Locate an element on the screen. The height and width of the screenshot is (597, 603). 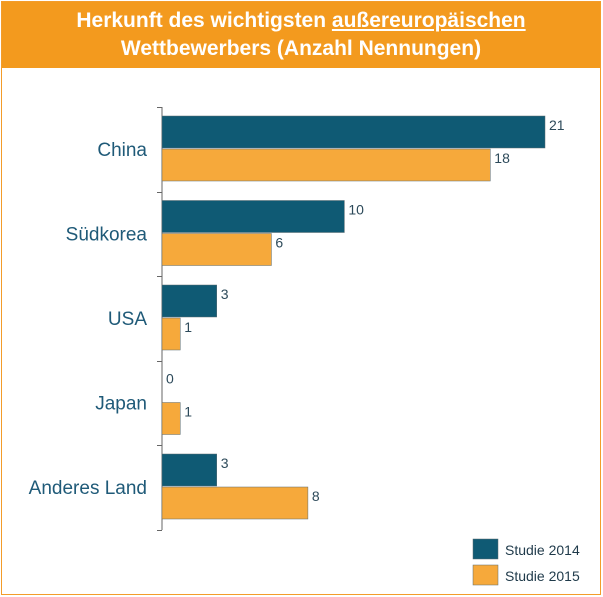
bar-studie-2015-japan is located at coordinates (171, 418).